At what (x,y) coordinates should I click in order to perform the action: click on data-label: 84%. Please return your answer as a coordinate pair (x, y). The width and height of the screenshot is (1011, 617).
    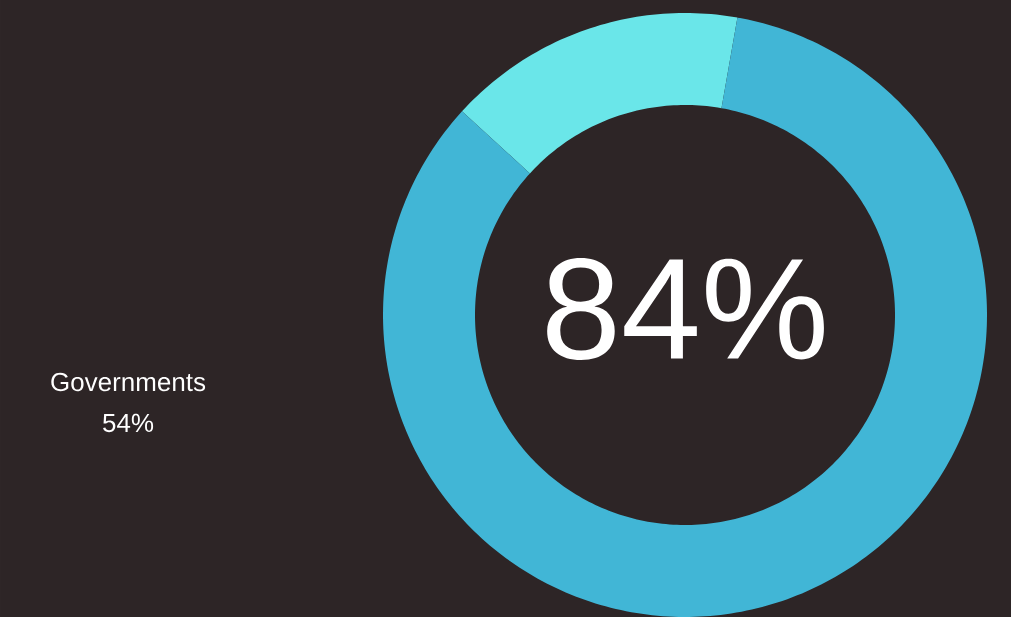
    Looking at the image, I should click on (685, 309).